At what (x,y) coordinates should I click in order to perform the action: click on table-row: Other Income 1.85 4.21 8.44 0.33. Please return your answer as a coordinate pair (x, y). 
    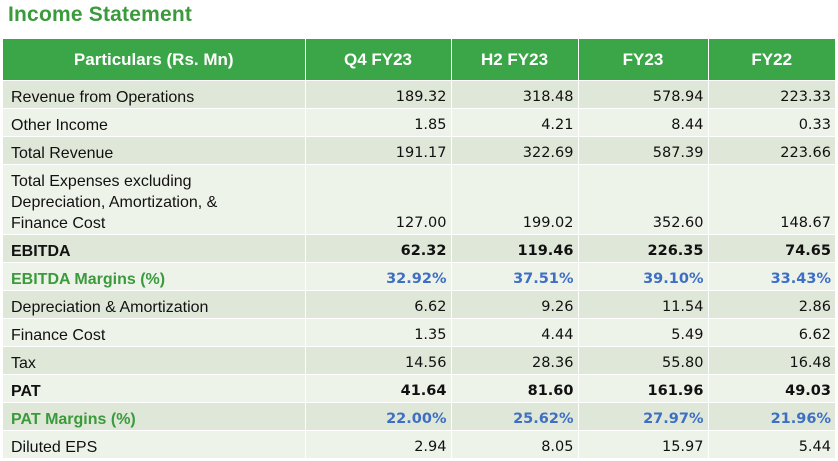
    Looking at the image, I should click on (419, 122).